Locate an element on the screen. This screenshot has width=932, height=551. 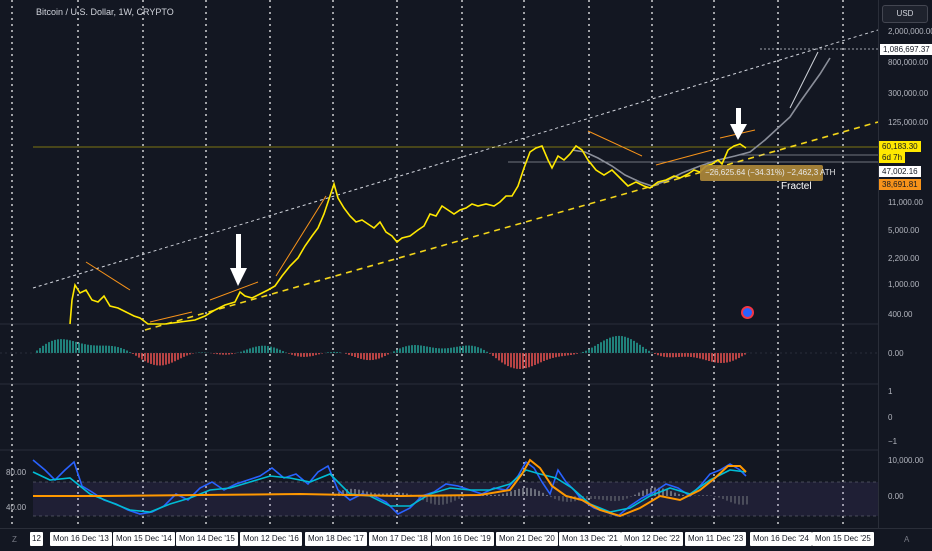
osc-scale-label: 0 is located at coordinates (890, 417).